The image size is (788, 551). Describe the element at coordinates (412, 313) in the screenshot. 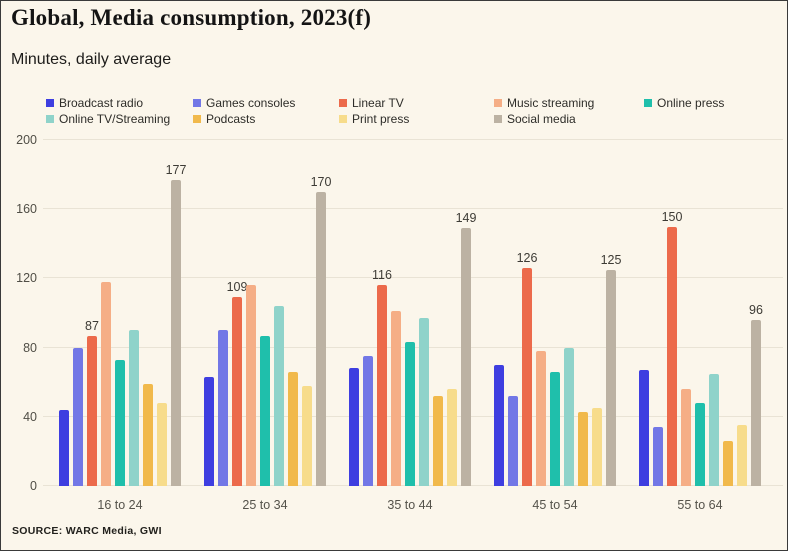

I see `bar-group-35-to-44: 116 149` at that location.